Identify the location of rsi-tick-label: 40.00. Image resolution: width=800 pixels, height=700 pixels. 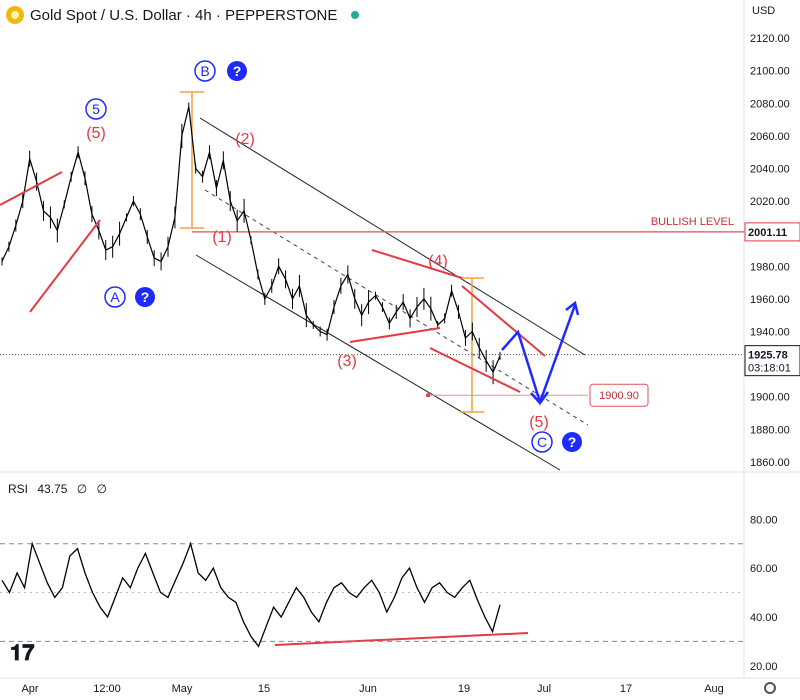
(764, 618).